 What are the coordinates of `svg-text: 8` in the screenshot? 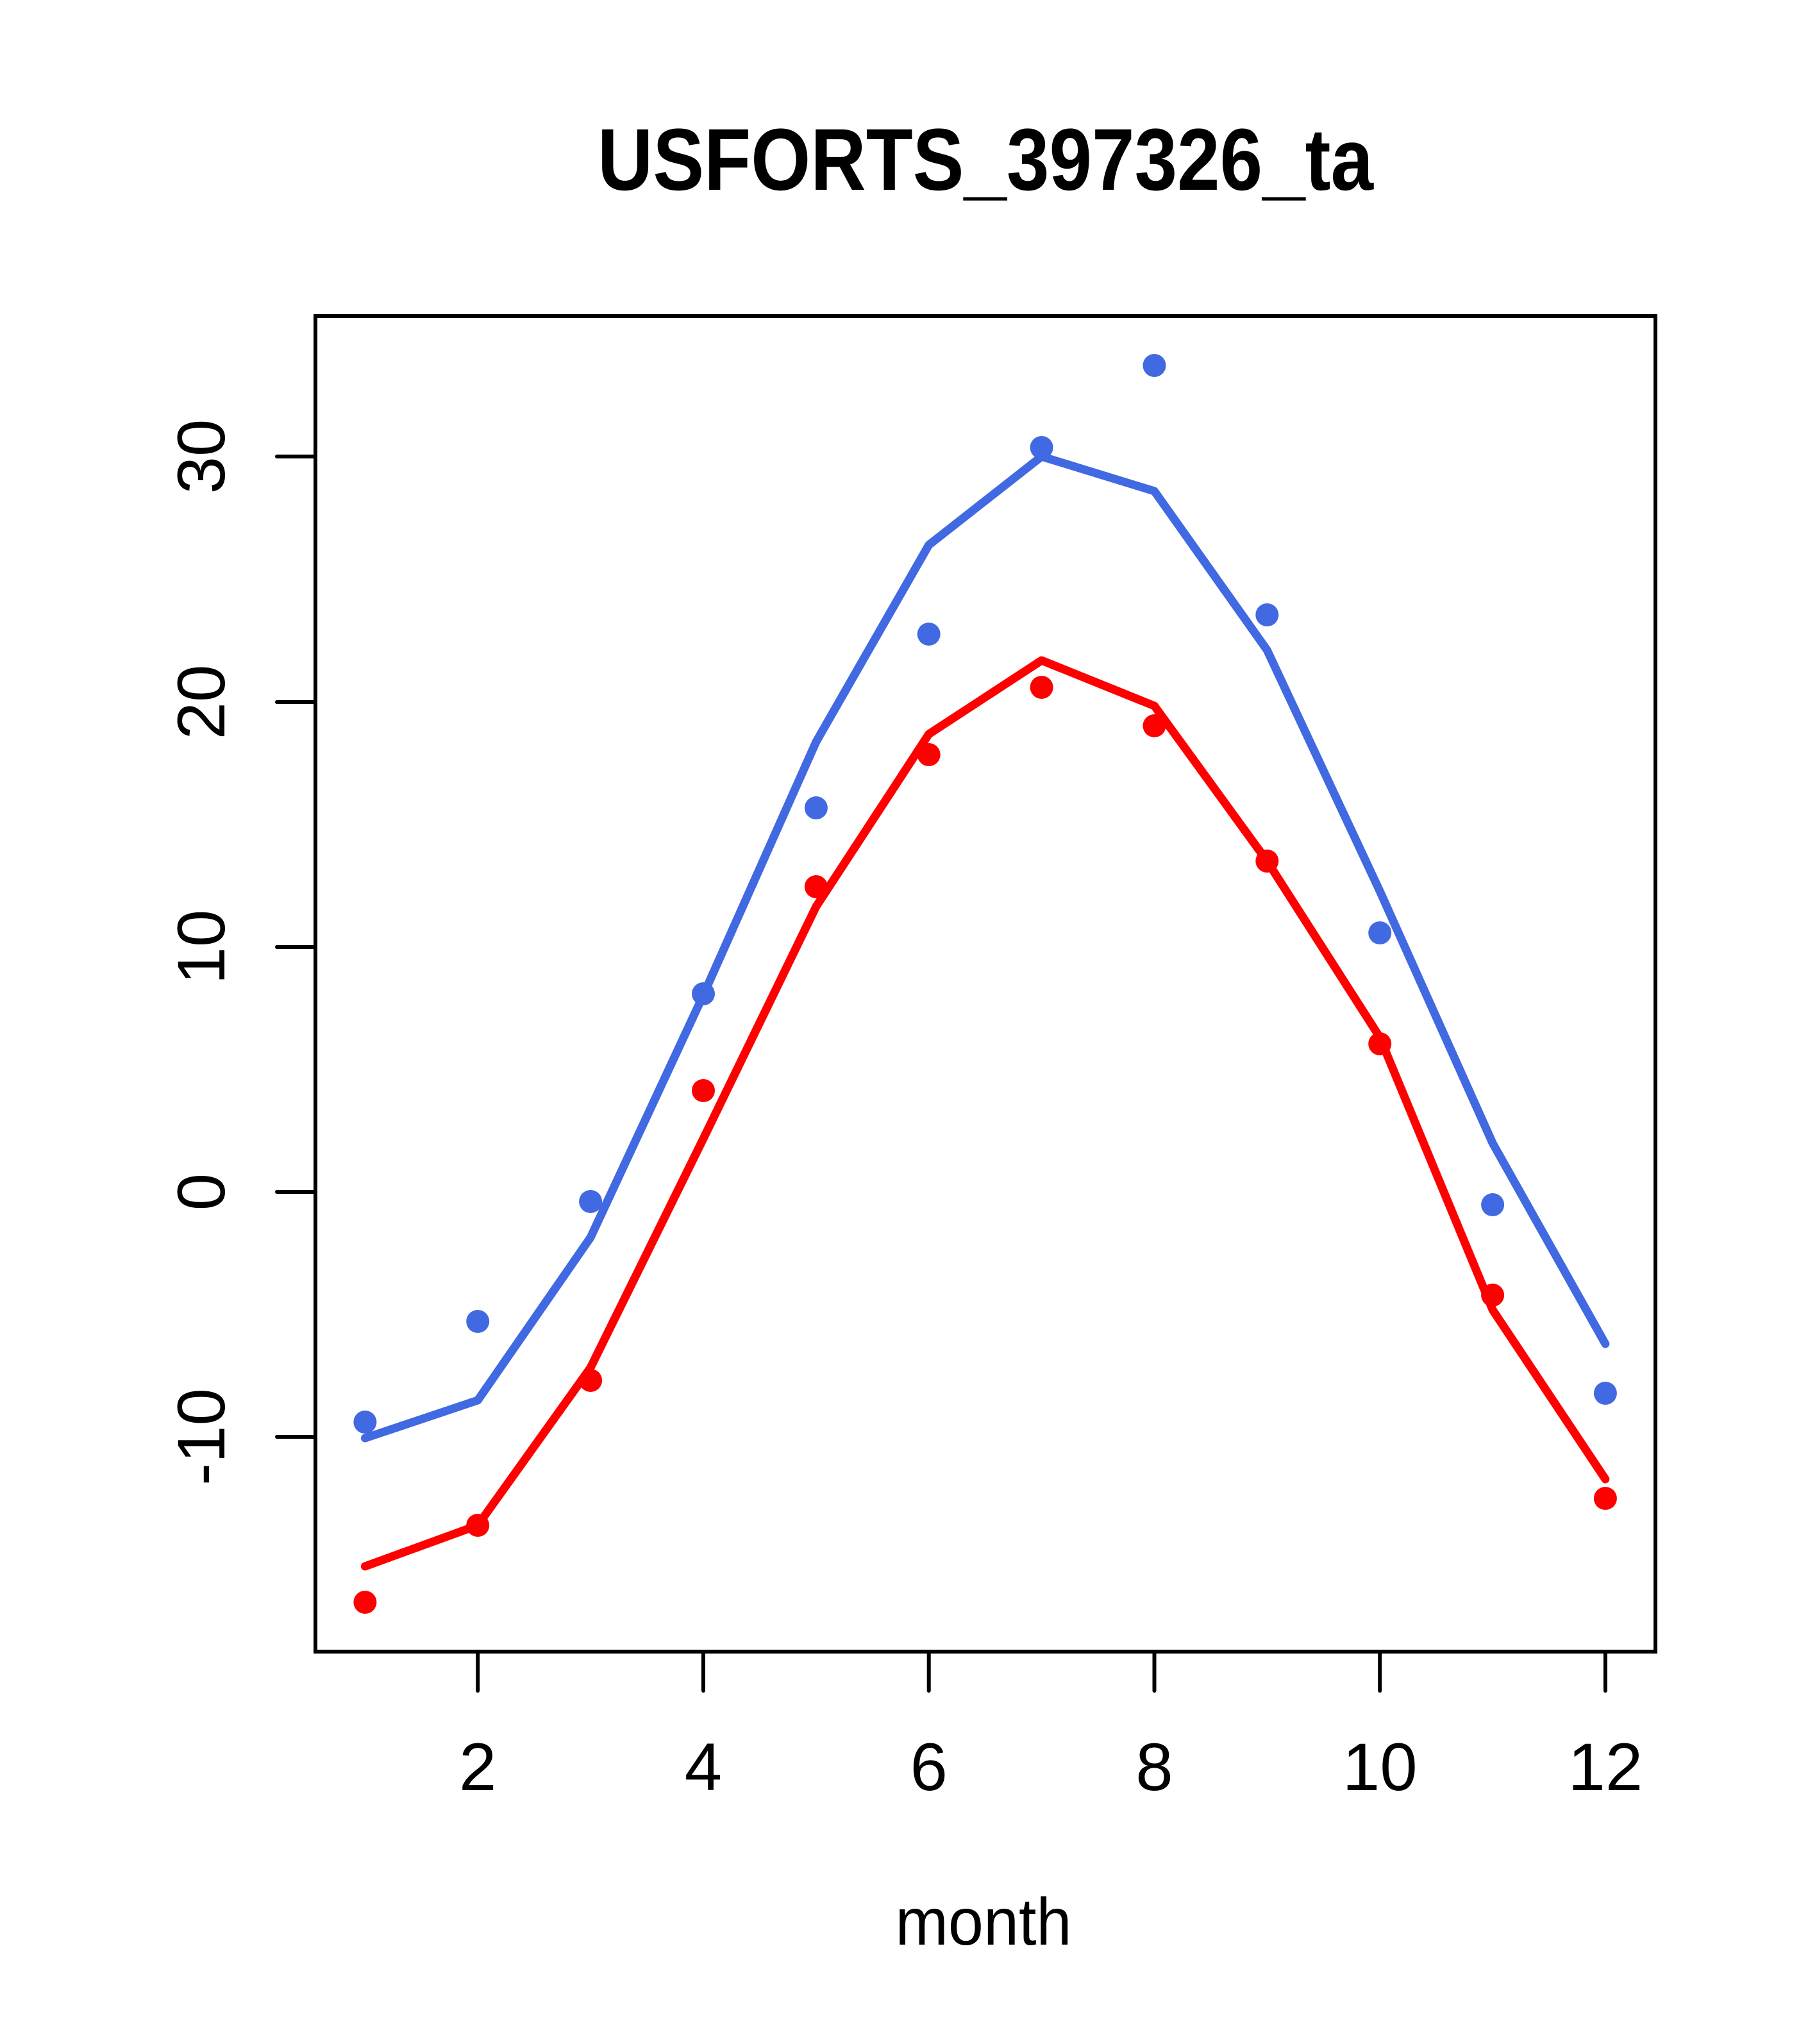 It's located at (1154, 1767).